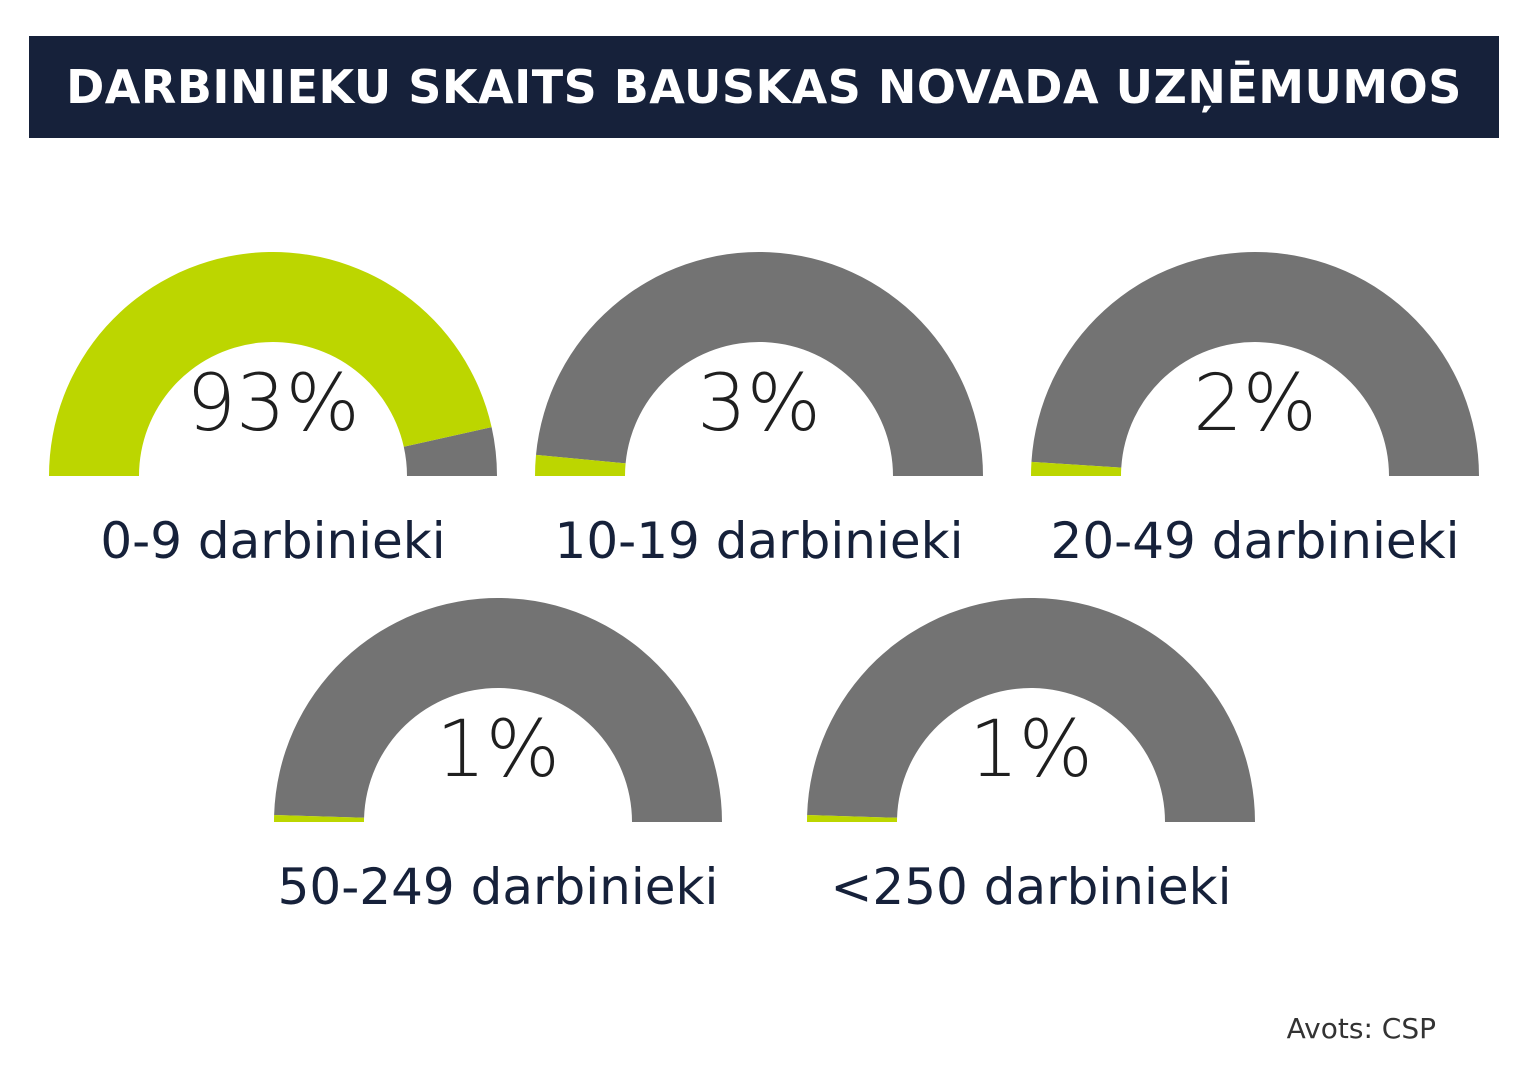 Image resolution: width=1528 pixels, height=1080 pixels. I want to click on gauge-value-label-3: 2%, so click(1255, 404).